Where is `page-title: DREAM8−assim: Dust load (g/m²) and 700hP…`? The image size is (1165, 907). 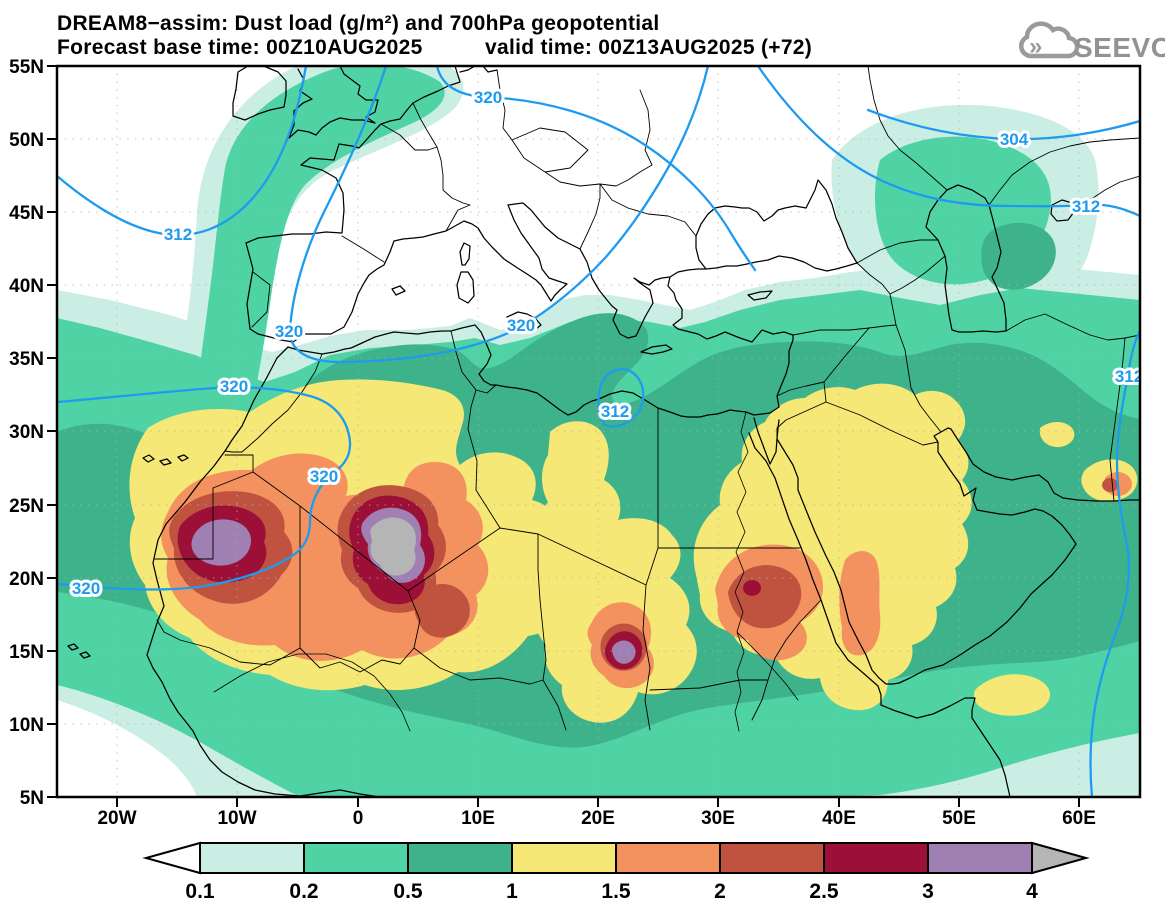 page-title: DREAM8−assim: Dust load (g/m²) and 700hP… is located at coordinates (358, 23).